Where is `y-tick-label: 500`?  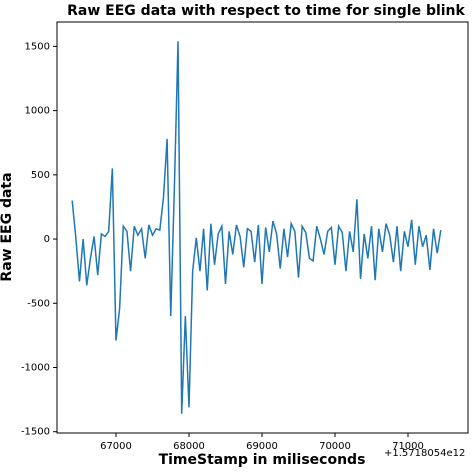
y-tick-label: 500 is located at coordinates (40, 175).